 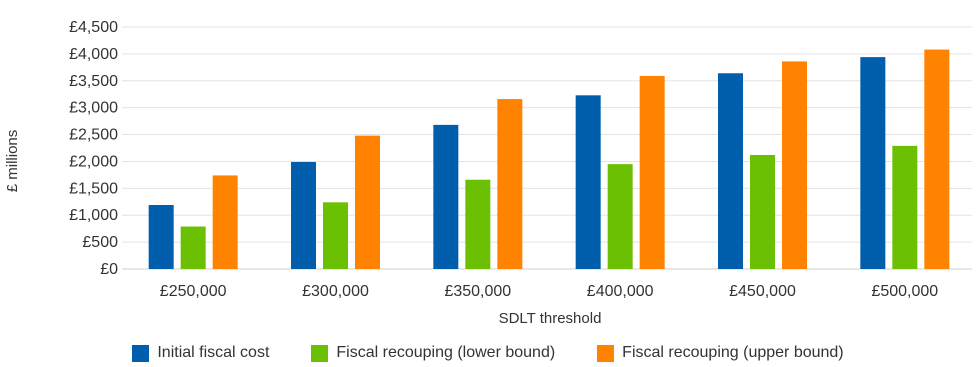 I want to click on y-tick-label: £4,500, so click(x=93, y=27).